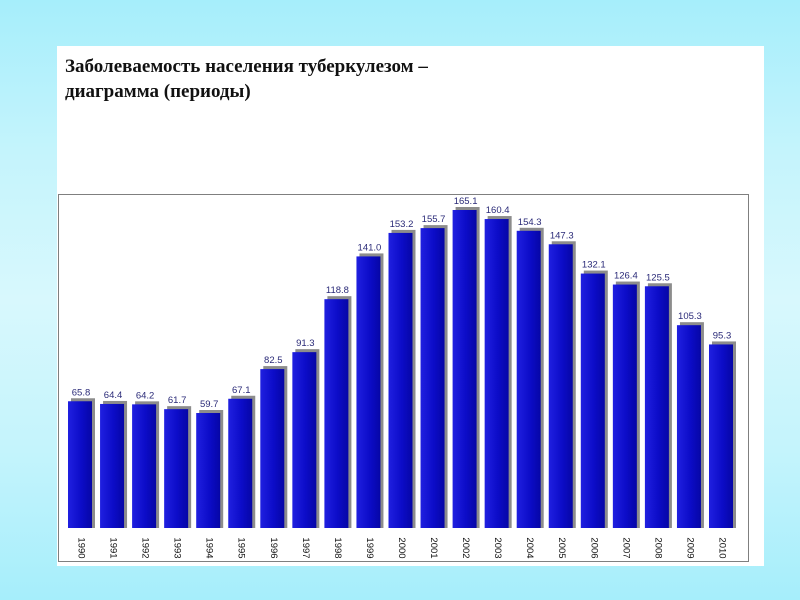  What do you see at coordinates (305, 547) in the screenshot?
I see `x-tick-label-1997: 1997` at bounding box center [305, 547].